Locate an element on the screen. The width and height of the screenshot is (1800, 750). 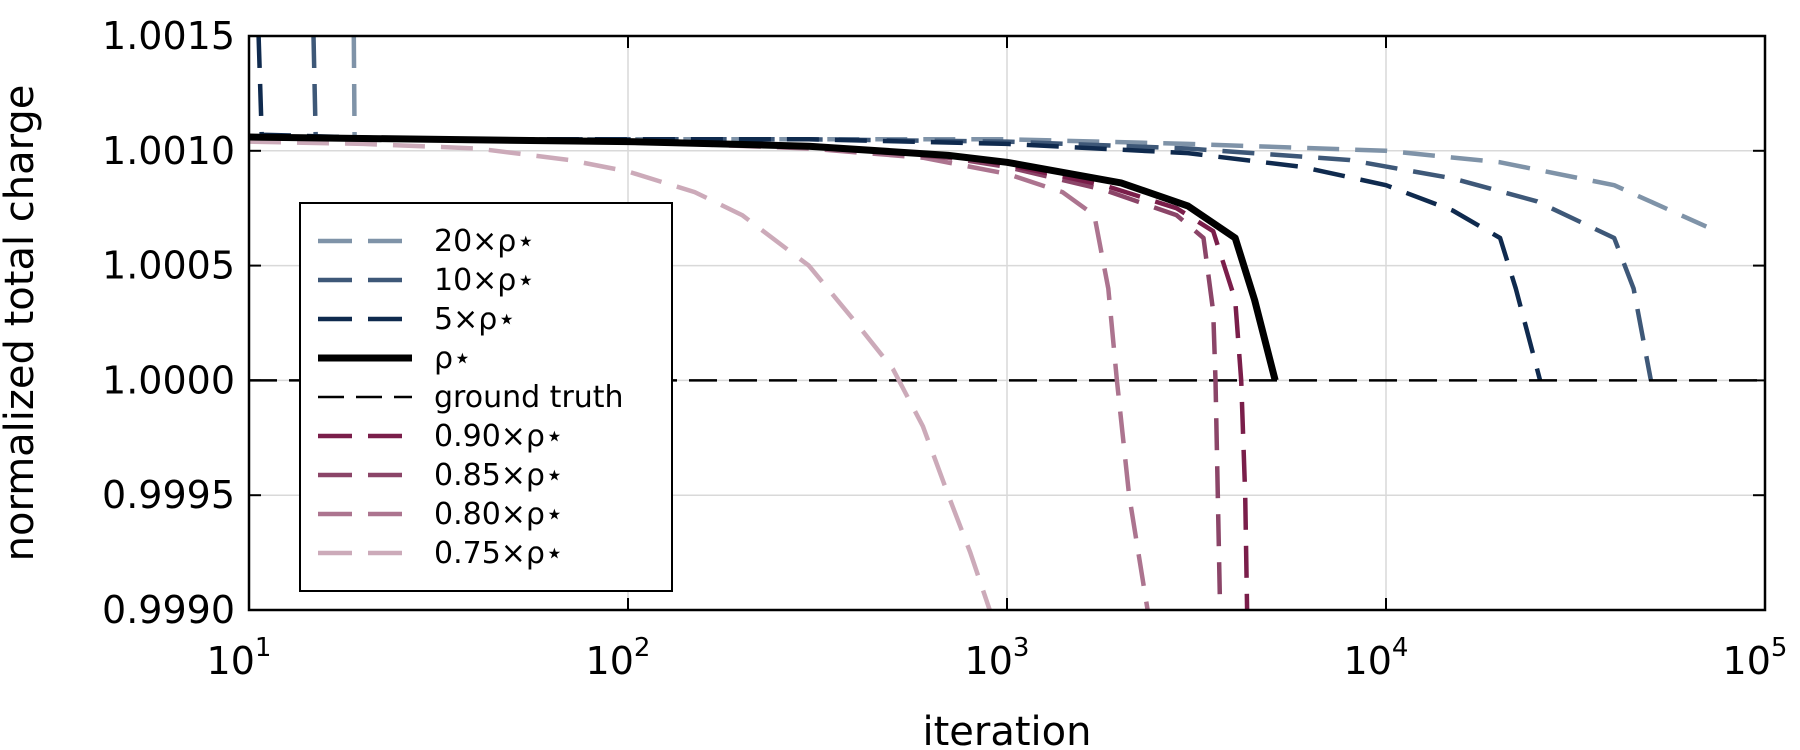
legend-label: ρ⋆ is located at coordinates (453, 358).